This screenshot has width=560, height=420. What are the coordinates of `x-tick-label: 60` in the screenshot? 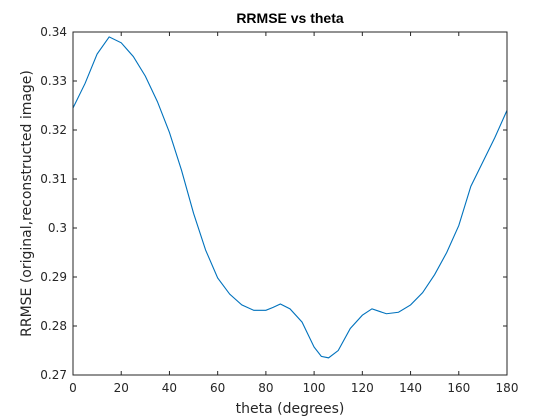 It's located at (217, 388).